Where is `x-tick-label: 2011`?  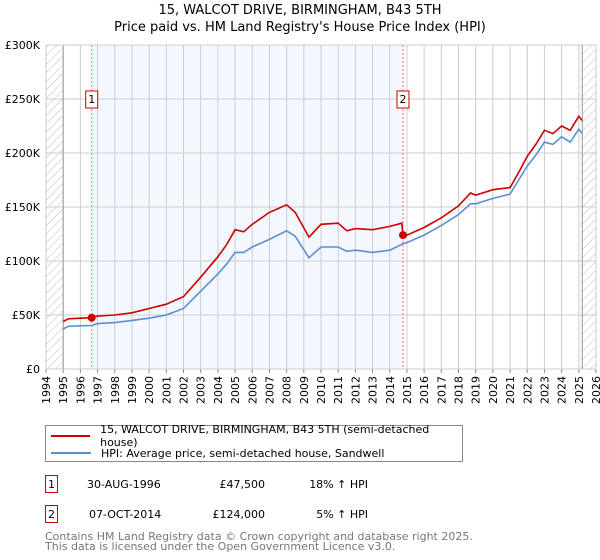
x-tick-label: 2011 is located at coordinates (338, 390).